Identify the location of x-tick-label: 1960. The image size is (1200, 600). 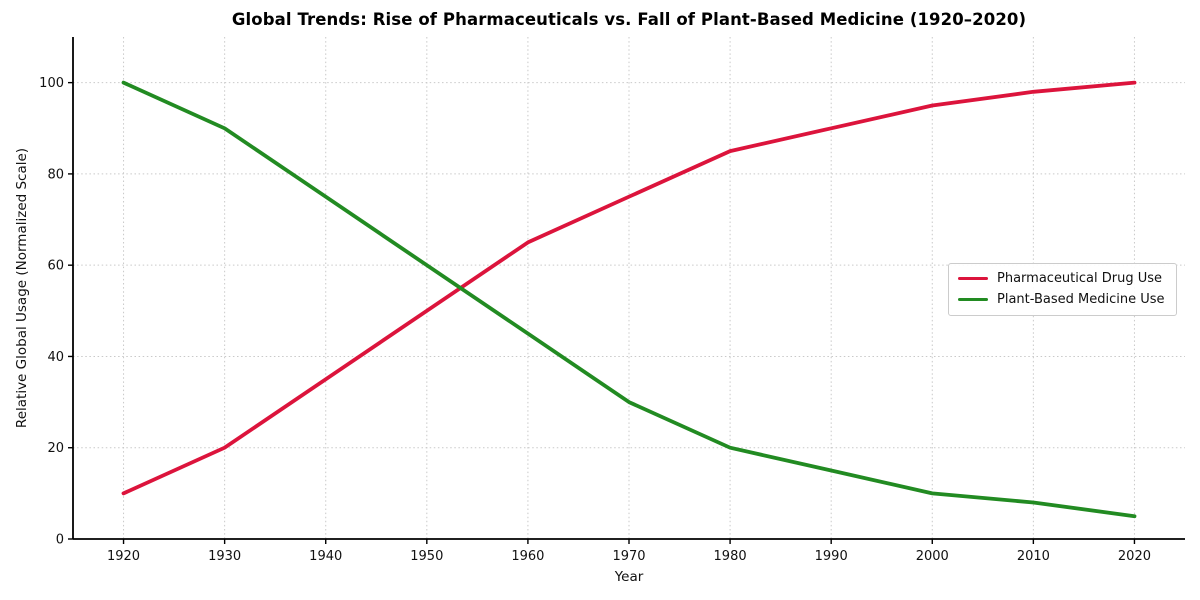
(527, 556).